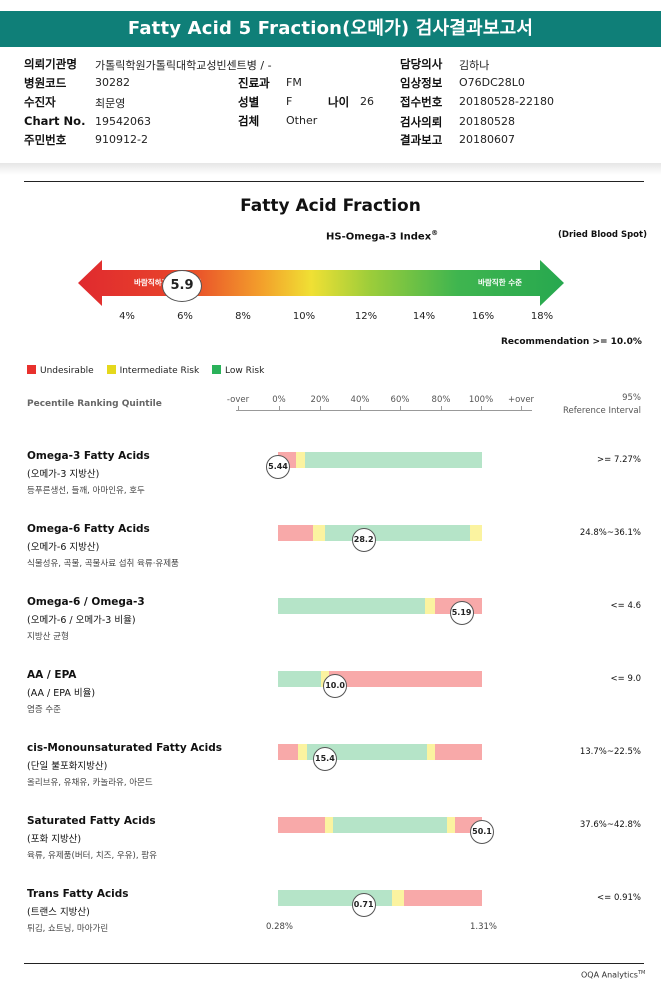 The width and height of the screenshot is (661, 1000). Describe the element at coordinates (111, 369) in the screenshot. I see `legend-yellow-swatch` at that location.